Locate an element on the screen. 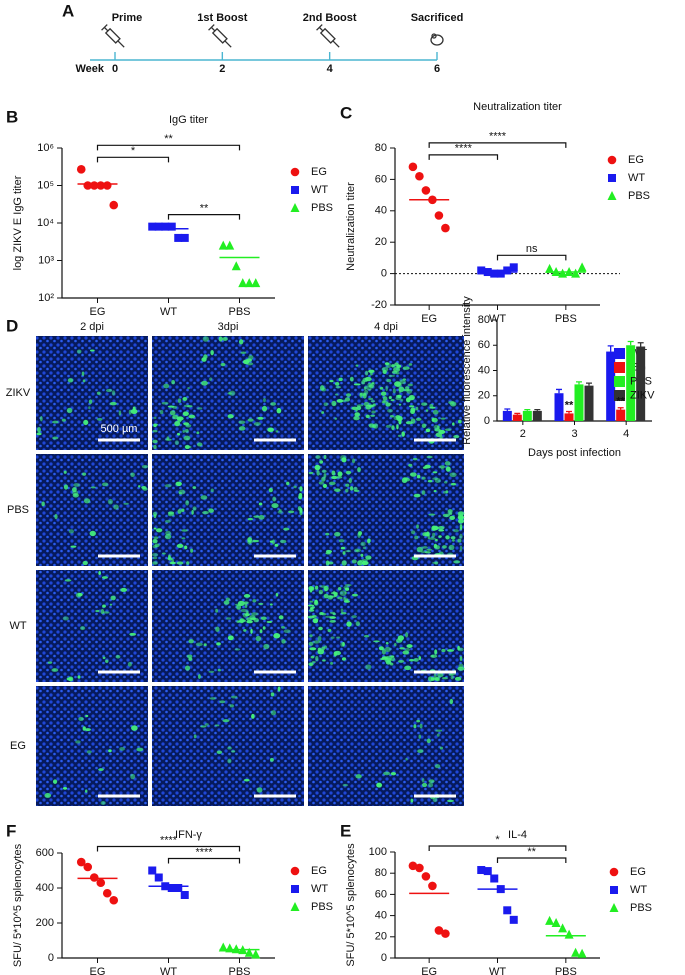 This screenshot has width=685, height=975. timeline-tick-label: 0 is located at coordinates (115, 69).